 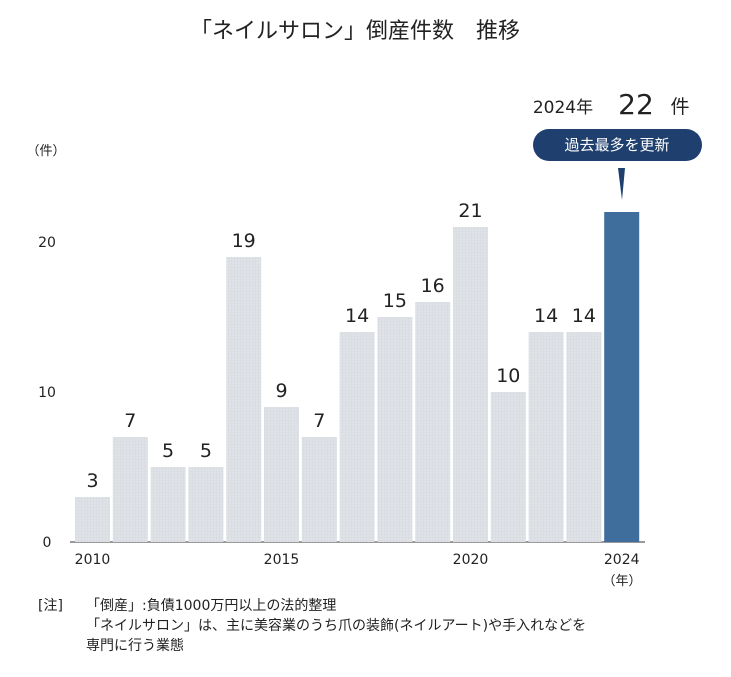 I want to click on data-label-2012: 5, so click(x=168, y=451).